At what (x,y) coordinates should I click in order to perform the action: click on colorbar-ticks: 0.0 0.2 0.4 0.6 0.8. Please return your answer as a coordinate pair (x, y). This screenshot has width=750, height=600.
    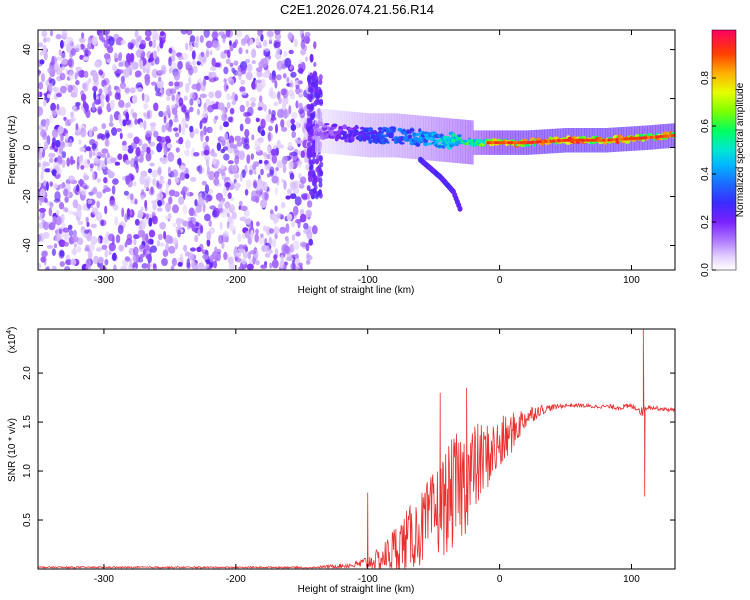
    Looking at the image, I should click on (708, 174).